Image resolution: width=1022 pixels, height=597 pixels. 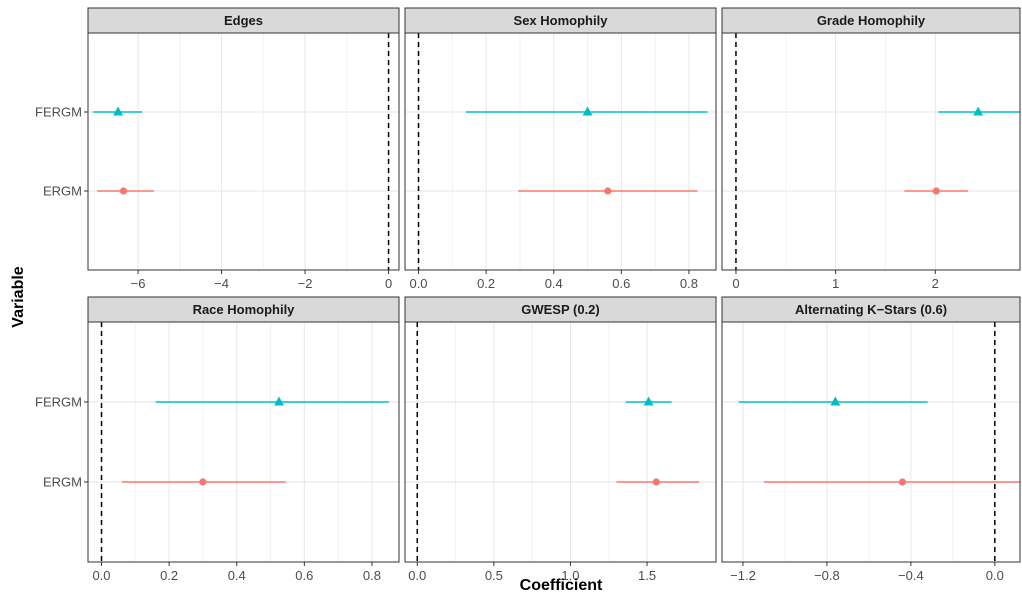 I want to click on panel-title: Edges, so click(x=243, y=20).